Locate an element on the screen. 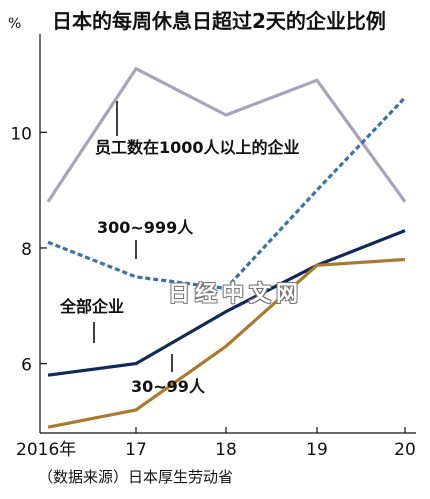 The image size is (430, 499). y-tick-label: 6 is located at coordinates (26, 366).